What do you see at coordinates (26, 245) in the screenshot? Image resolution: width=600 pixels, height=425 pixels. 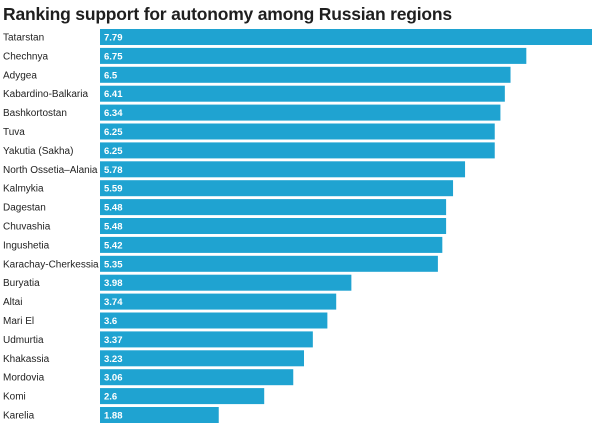 I see `category-label: Ingushetia` at bounding box center [26, 245].